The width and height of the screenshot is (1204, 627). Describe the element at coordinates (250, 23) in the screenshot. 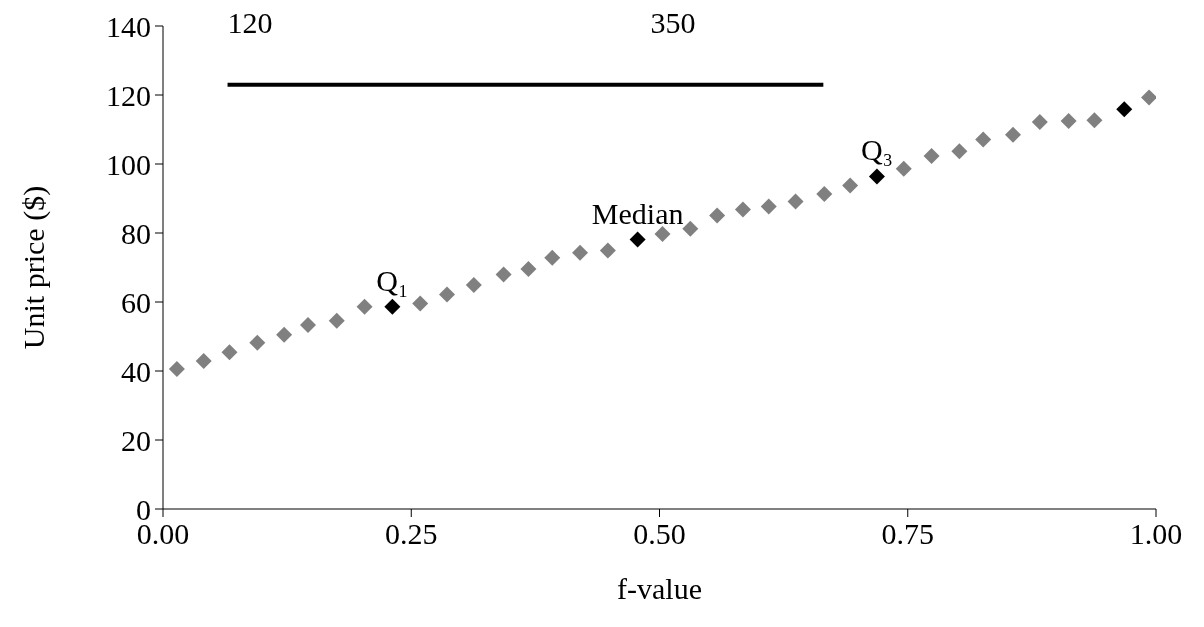

I see `annotation: 120` at that location.